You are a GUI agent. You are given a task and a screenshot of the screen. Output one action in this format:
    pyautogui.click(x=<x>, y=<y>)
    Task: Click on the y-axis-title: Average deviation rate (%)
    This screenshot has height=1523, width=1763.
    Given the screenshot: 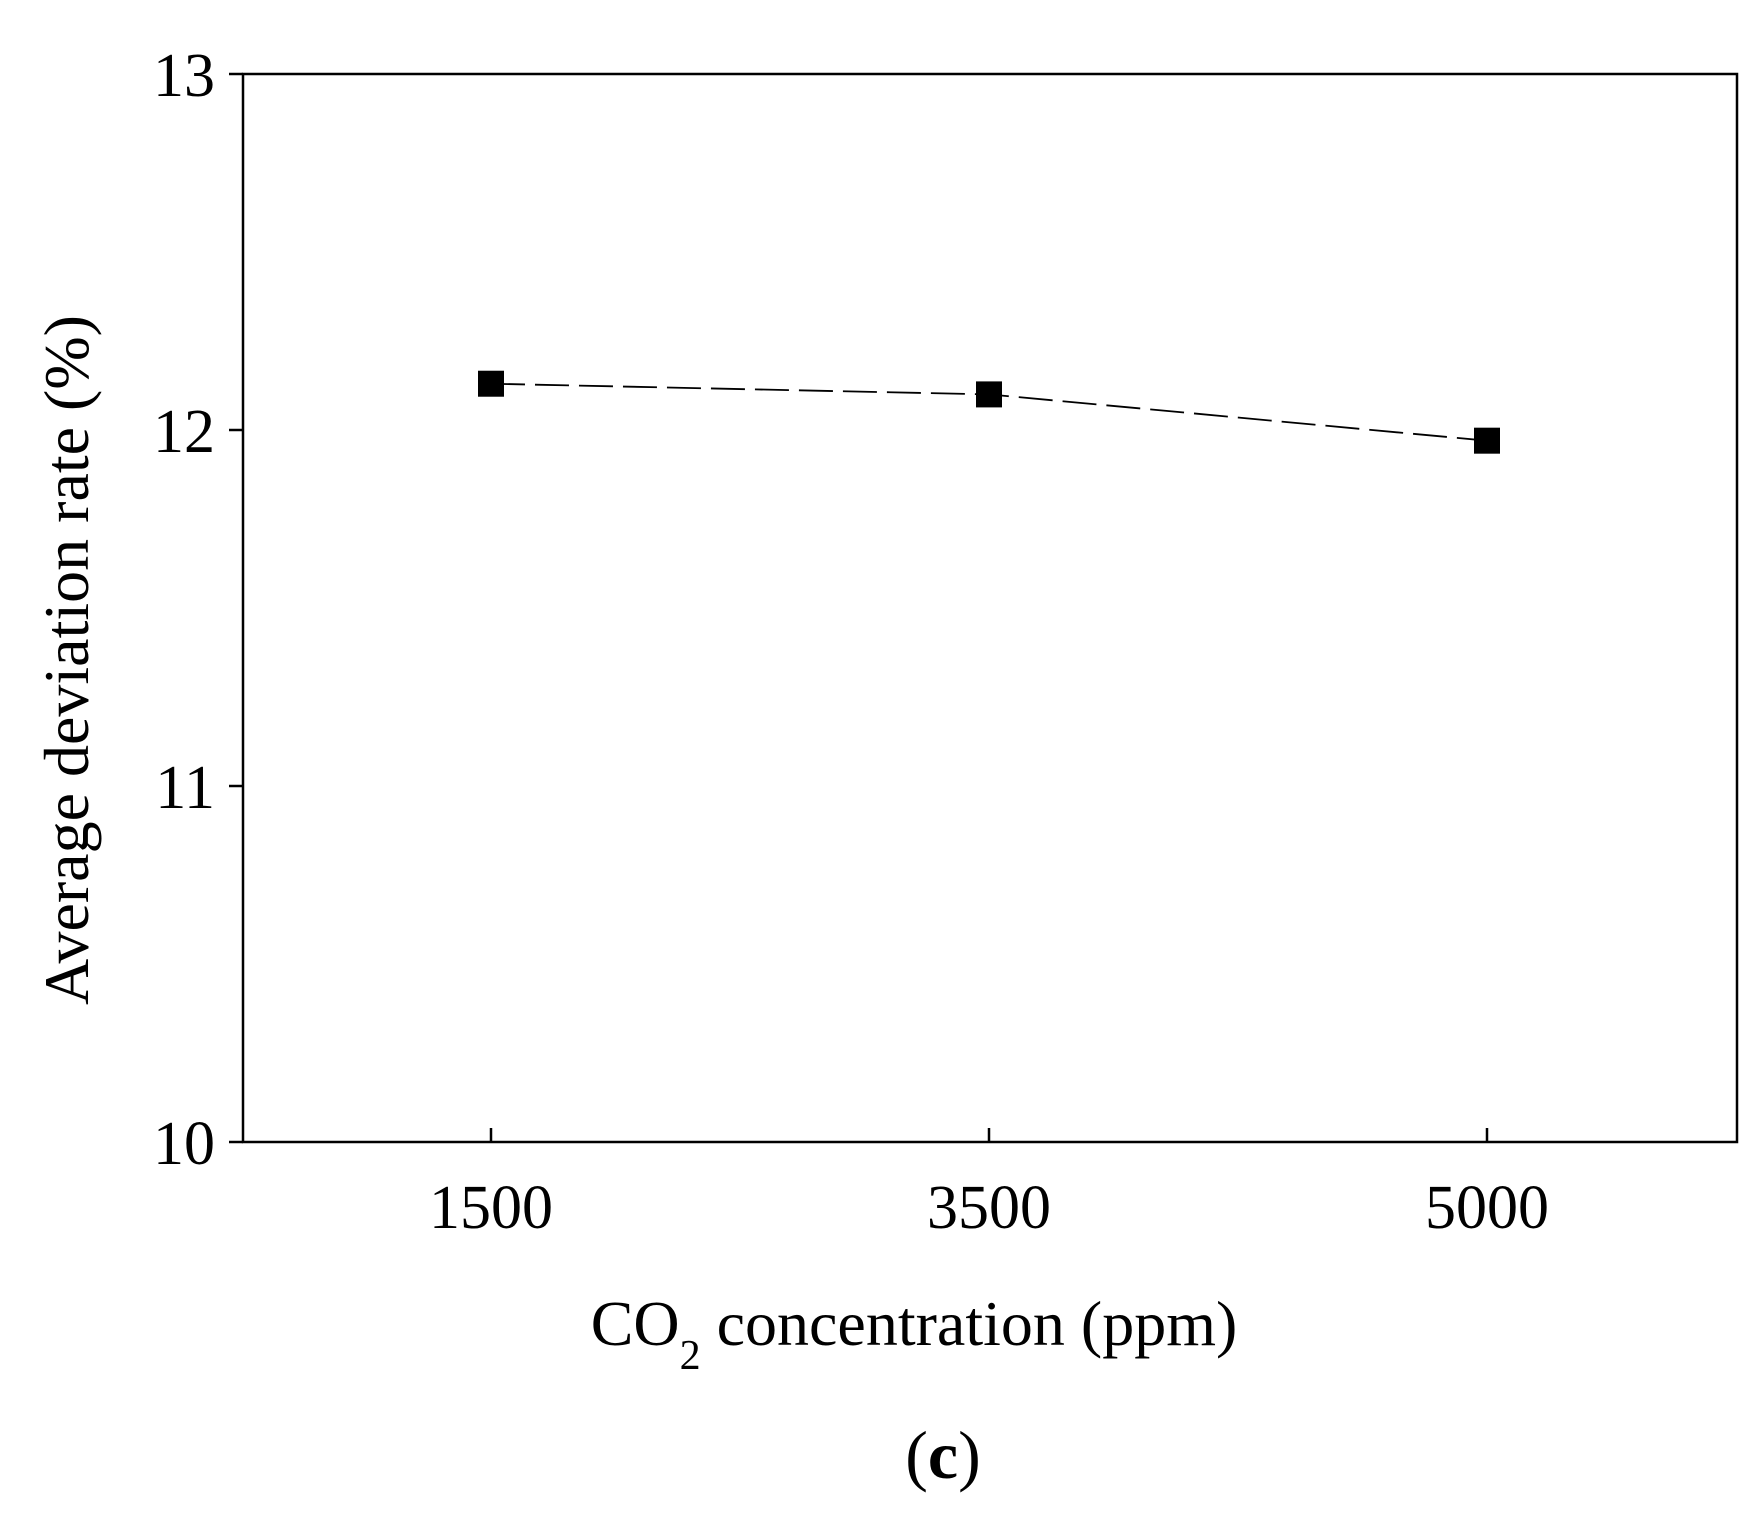 What is the action you would take?
    pyautogui.click(x=66, y=660)
    